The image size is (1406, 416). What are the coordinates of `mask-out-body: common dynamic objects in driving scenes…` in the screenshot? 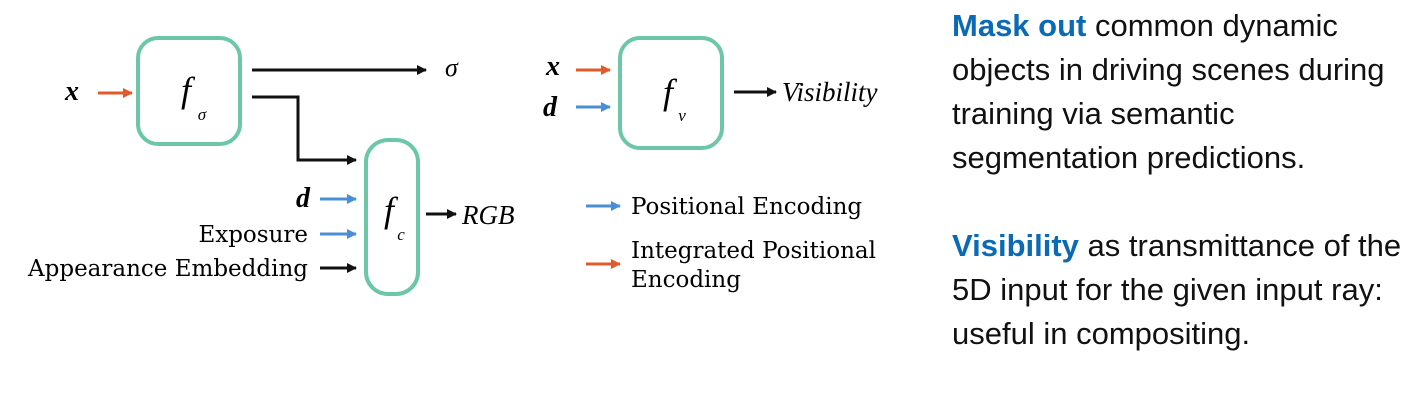 It's located at (1168, 91).